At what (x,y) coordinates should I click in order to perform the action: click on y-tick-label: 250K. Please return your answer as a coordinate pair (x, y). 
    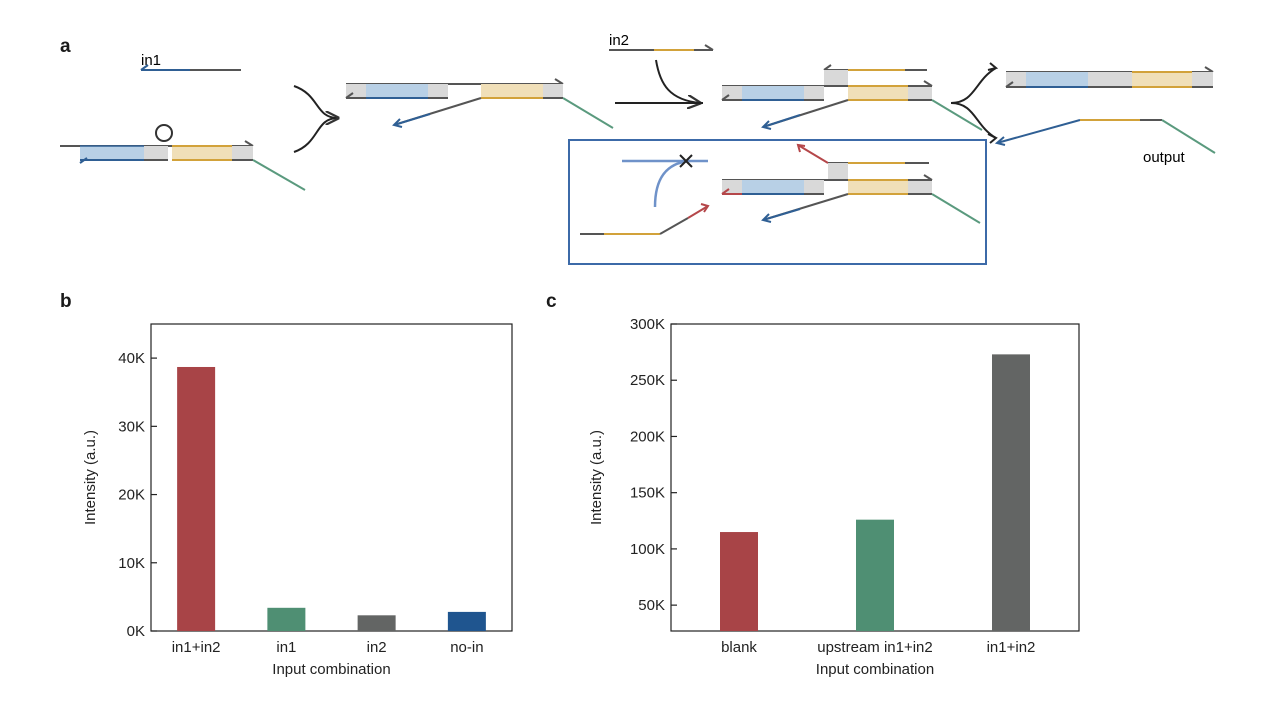
    Looking at the image, I should click on (647, 380).